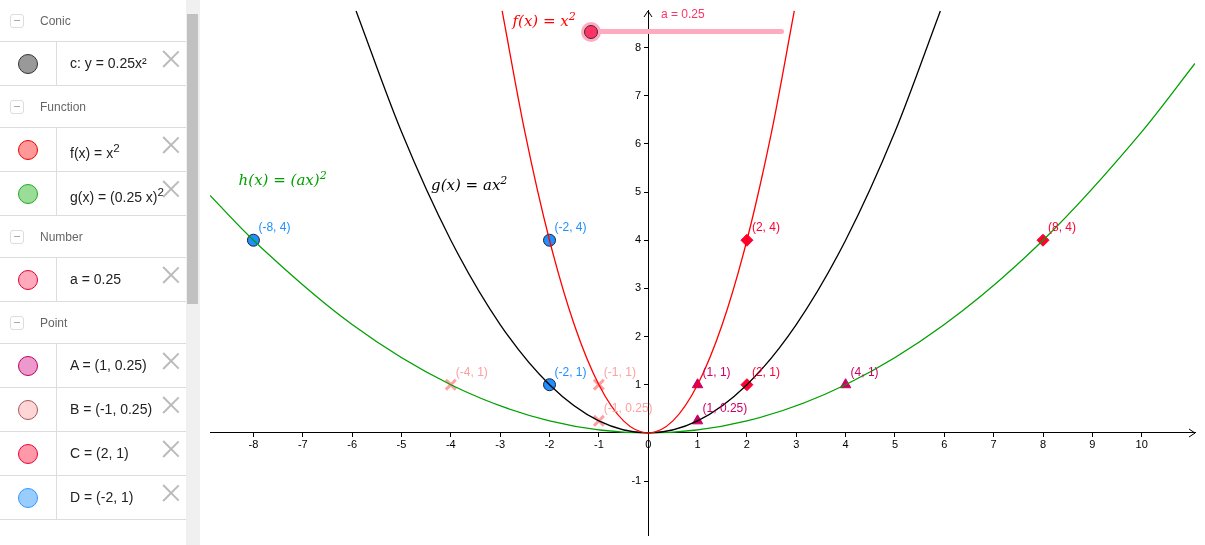  Describe the element at coordinates (746, 444) in the screenshot. I see `x-tick-label: 2` at that location.